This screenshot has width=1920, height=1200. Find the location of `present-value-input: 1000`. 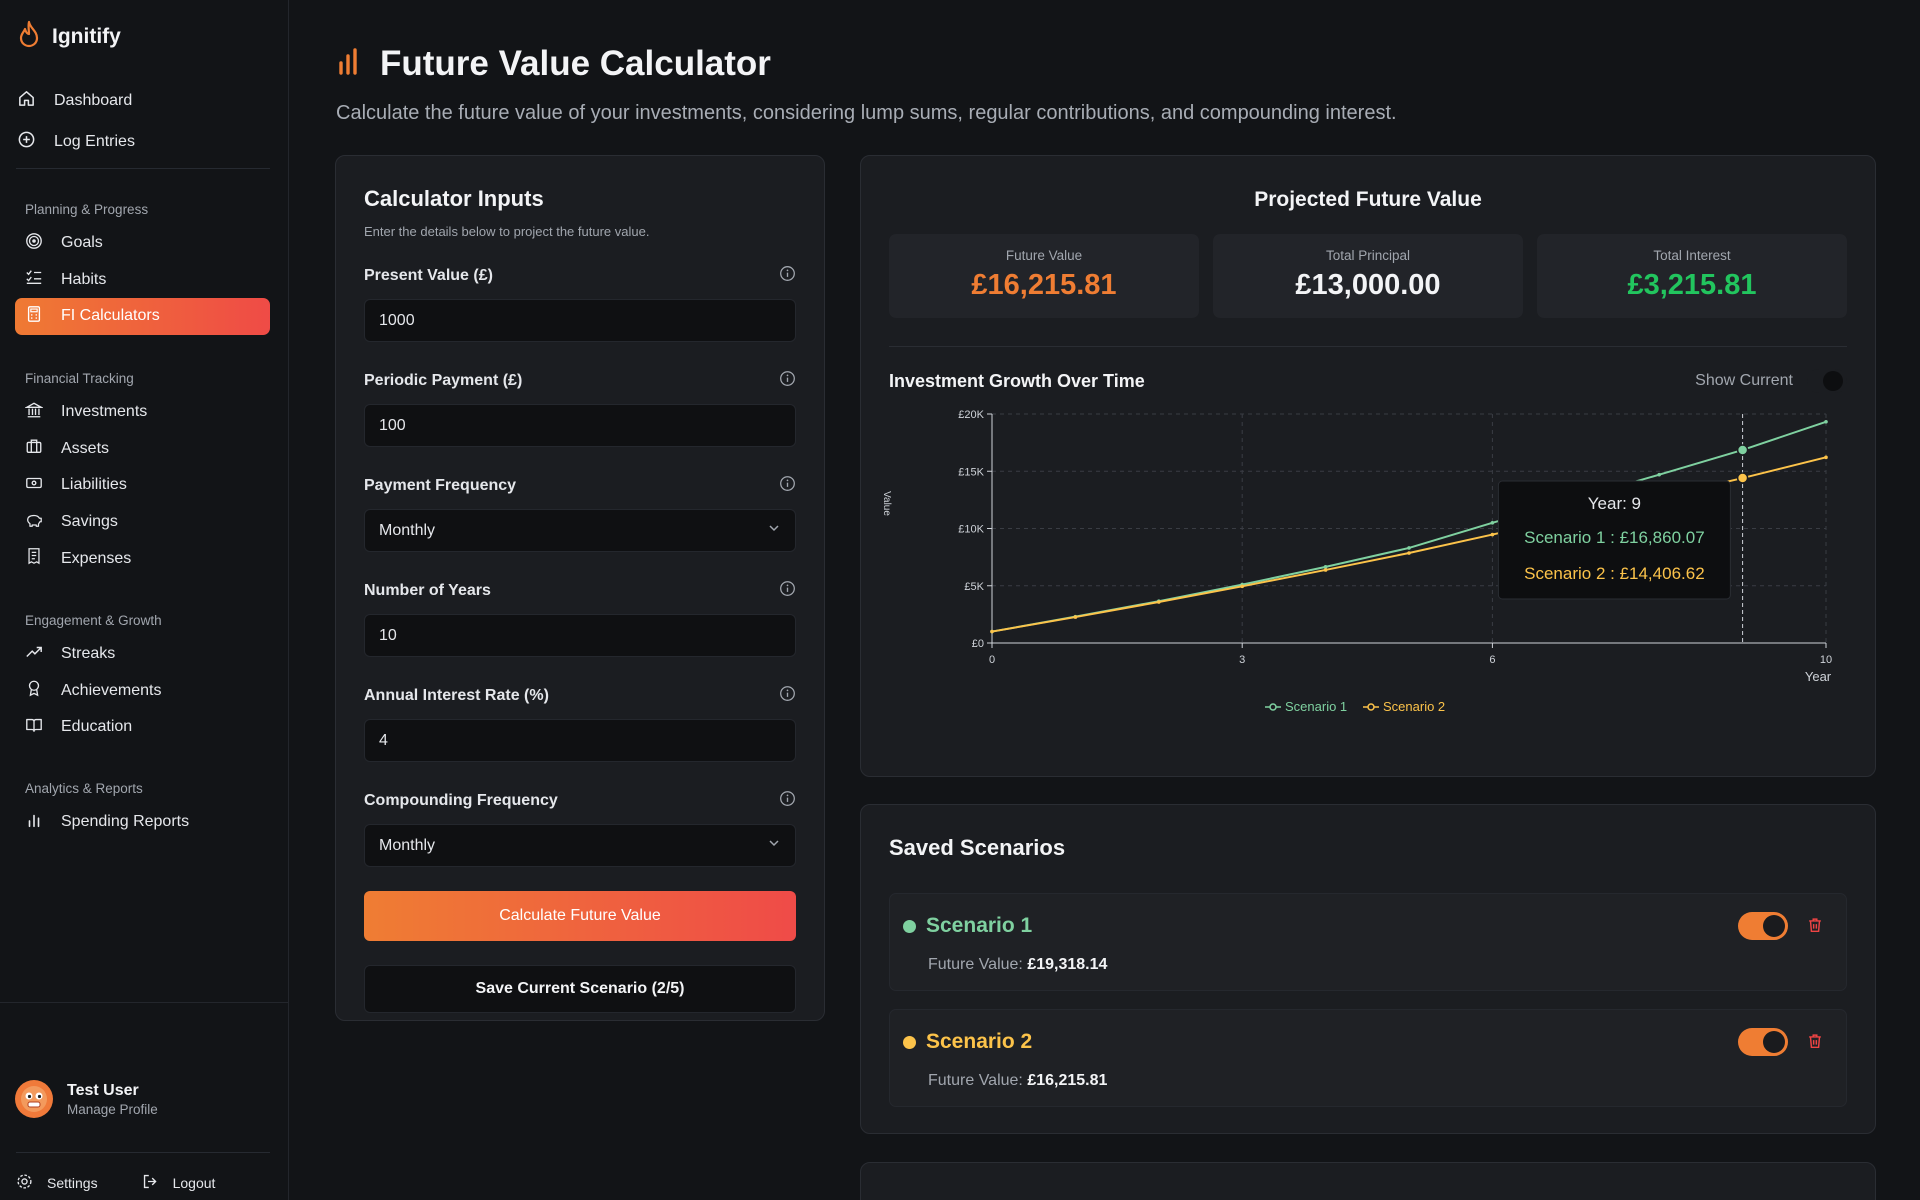

present-value-input: 1000 is located at coordinates (580, 320).